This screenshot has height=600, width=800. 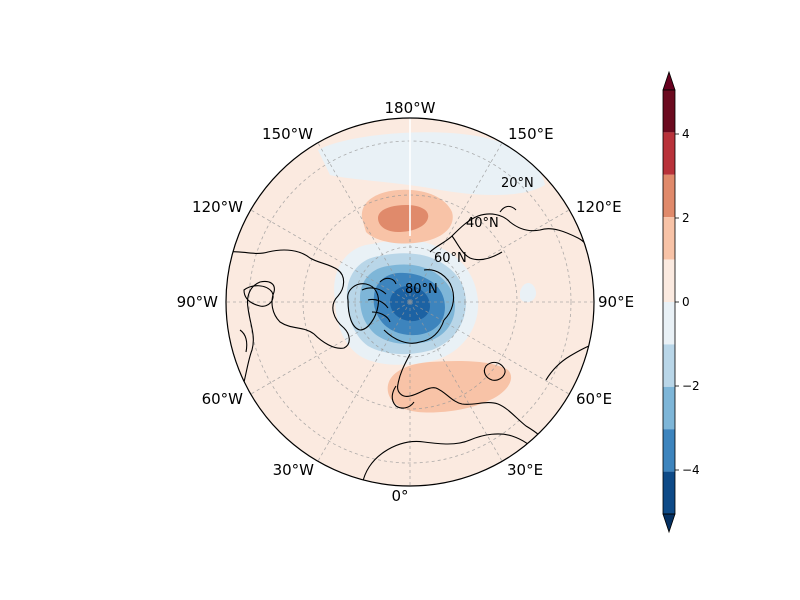 What do you see at coordinates (528, 293) in the screenshot?
I see `negative-anomaly-east-patch` at bounding box center [528, 293].